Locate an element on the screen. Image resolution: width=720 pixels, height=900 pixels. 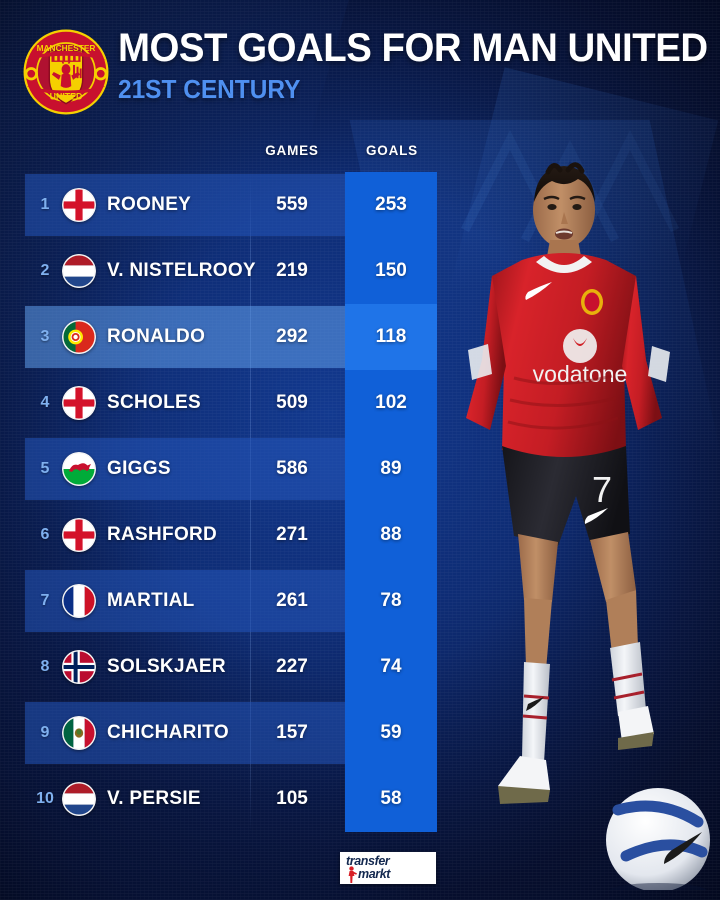
row-goals-value: 88 is located at coordinates (391, 534).